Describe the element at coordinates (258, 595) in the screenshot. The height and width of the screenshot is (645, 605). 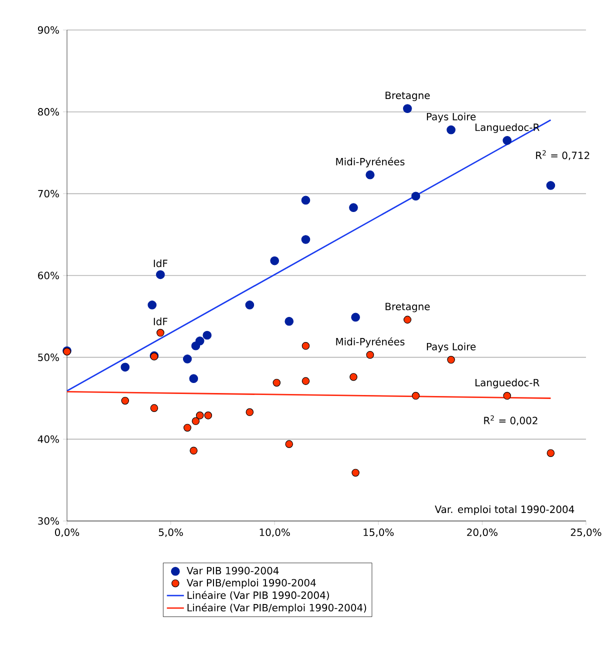
I see `legend-label: Linéaire (Var PIB 1990-2004)` at that location.